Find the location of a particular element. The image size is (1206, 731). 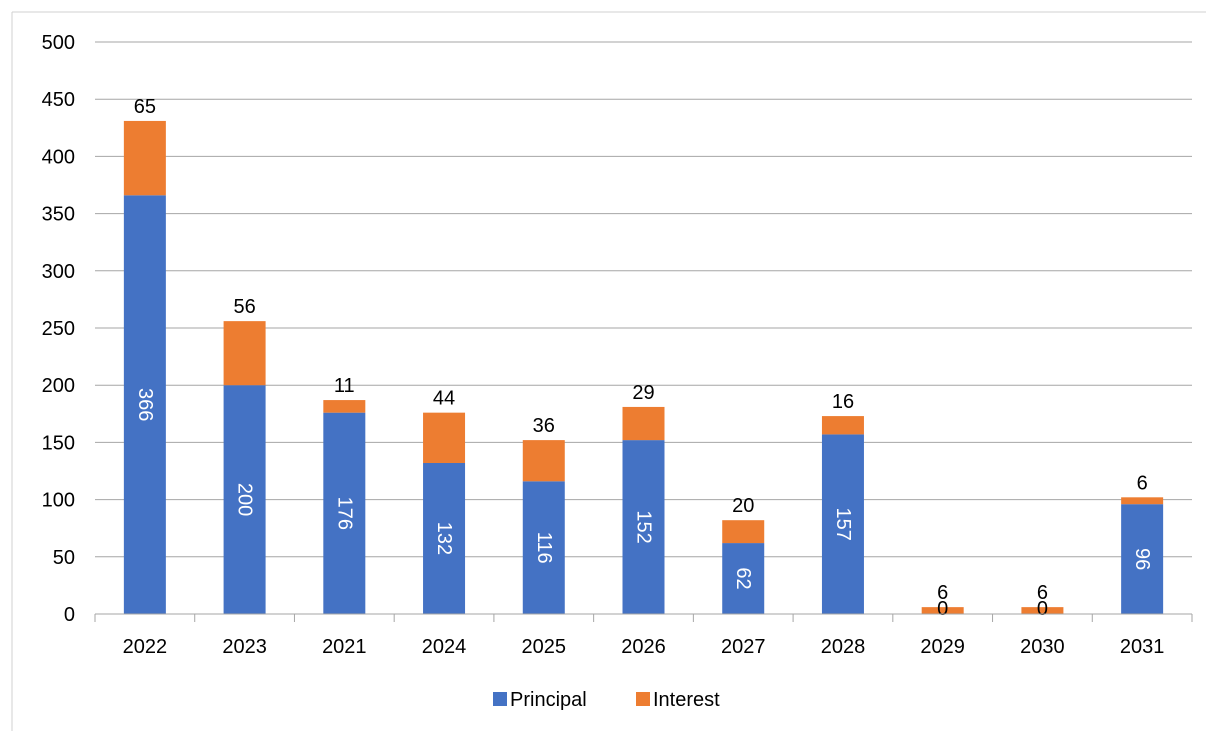

data-label-principal: 62 is located at coordinates (743, 578).